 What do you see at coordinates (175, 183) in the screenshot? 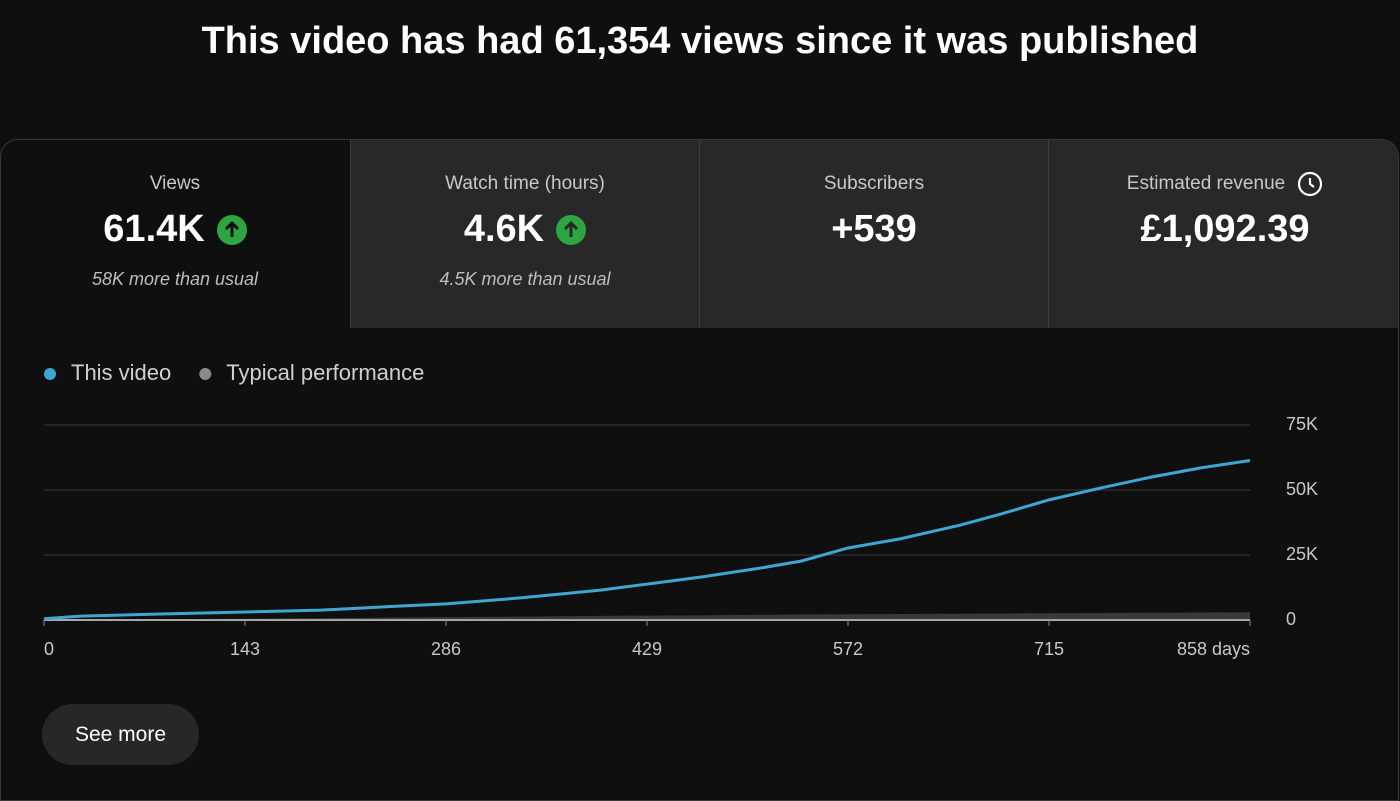
I see `metric-label: Views` at bounding box center [175, 183].